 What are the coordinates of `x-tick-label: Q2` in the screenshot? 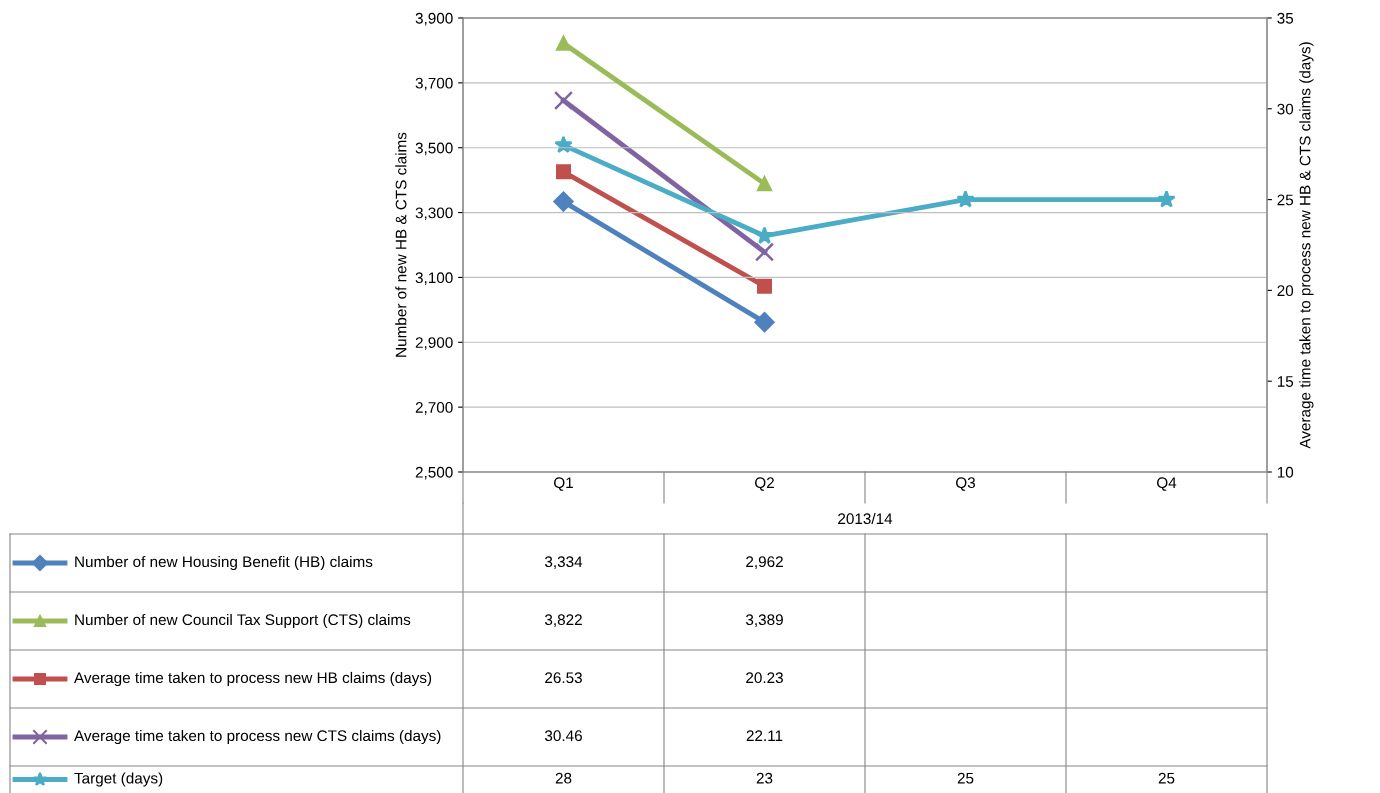 It's located at (764, 484).